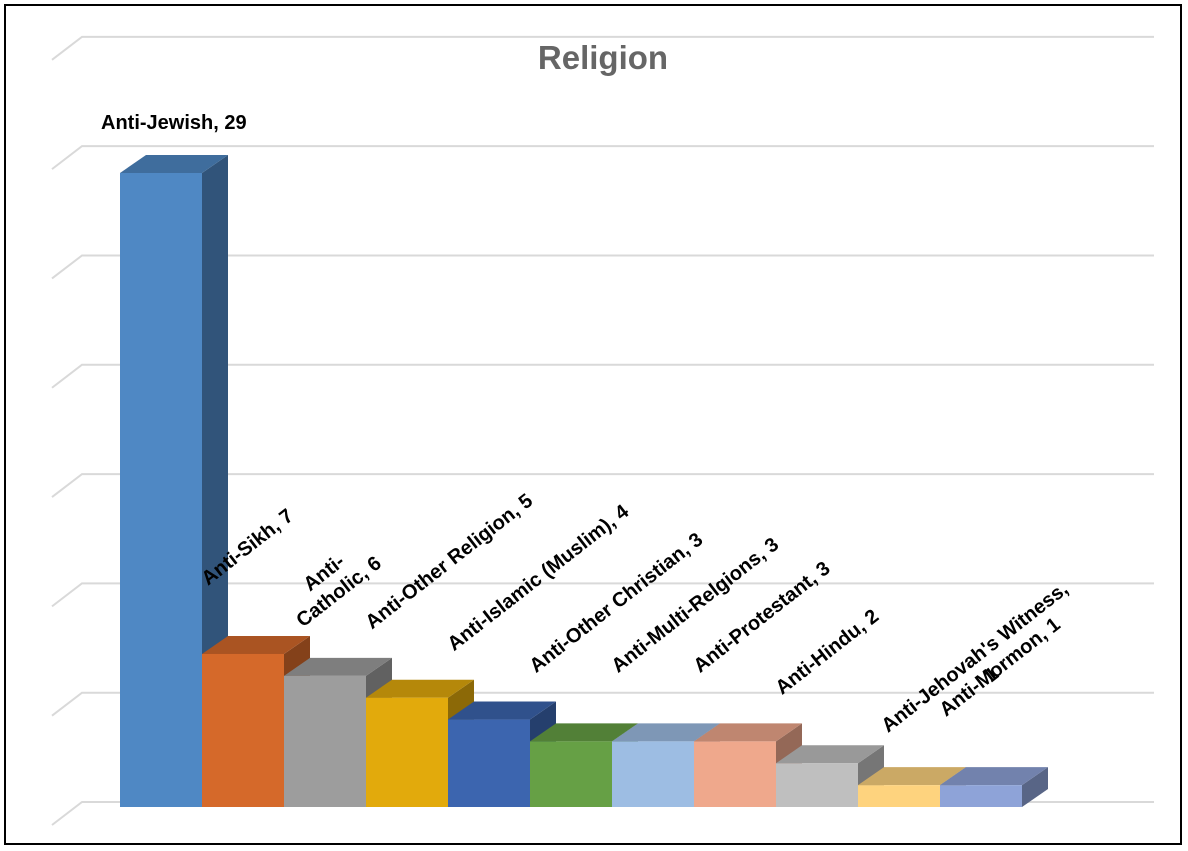  Describe the element at coordinates (828, 652) in the screenshot. I see `data-label: Anti-Hindu, 2` at that location.